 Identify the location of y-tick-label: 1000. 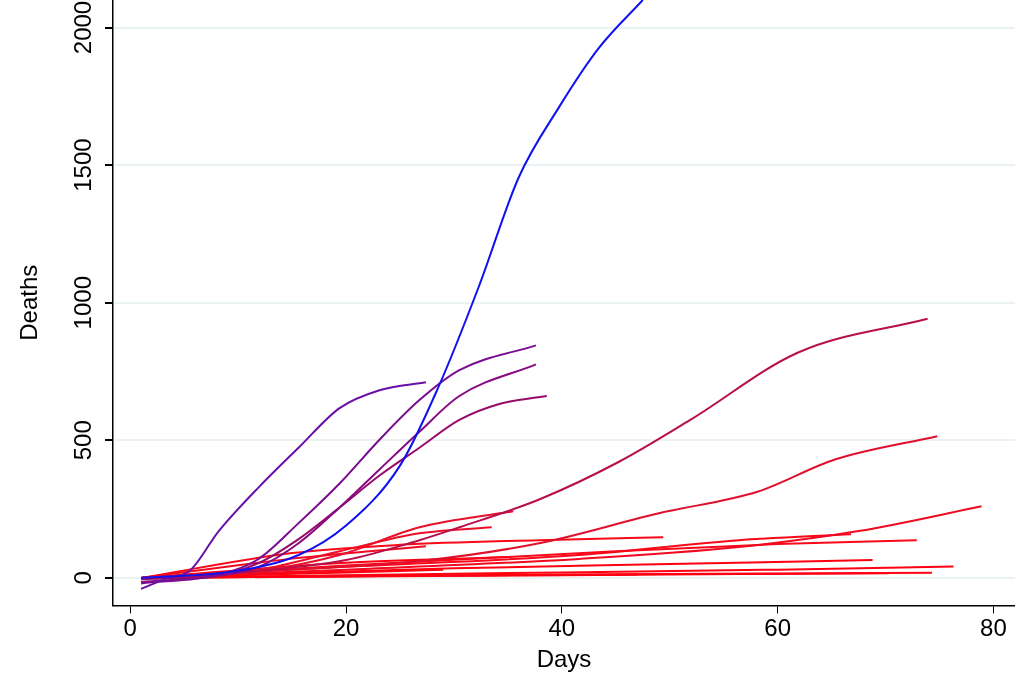
(82, 303).